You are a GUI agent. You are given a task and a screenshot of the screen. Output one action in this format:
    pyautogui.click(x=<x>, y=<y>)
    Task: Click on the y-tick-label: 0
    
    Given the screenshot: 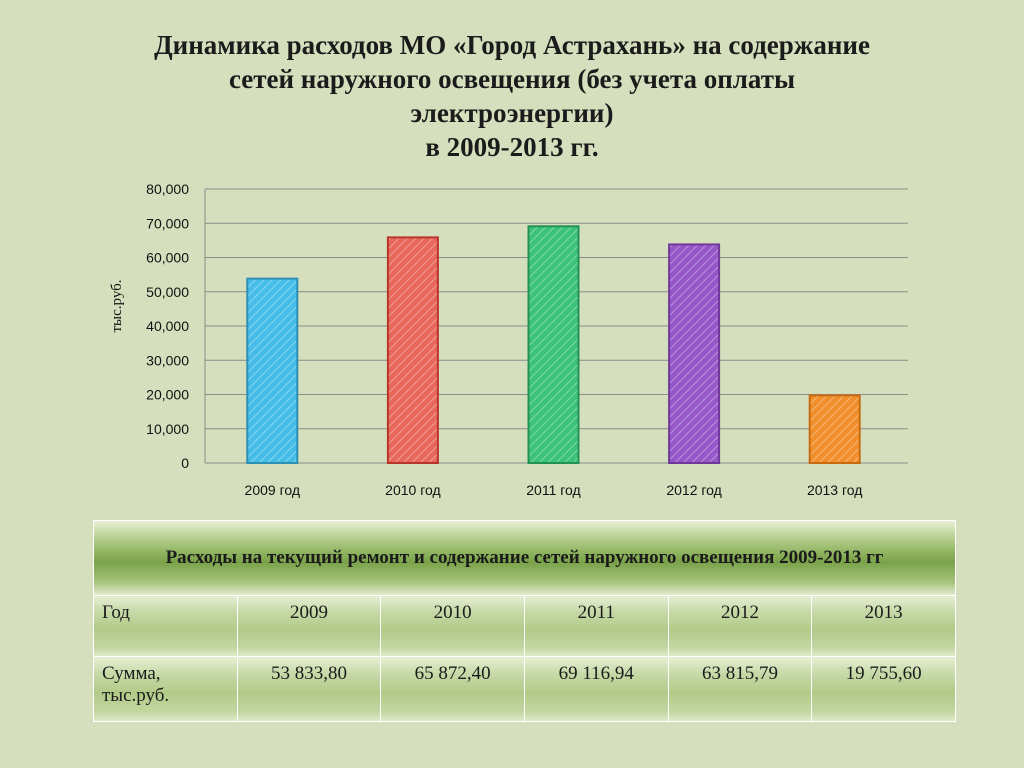 What is the action you would take?
    pyautogui.click(x=185, y=463)
    